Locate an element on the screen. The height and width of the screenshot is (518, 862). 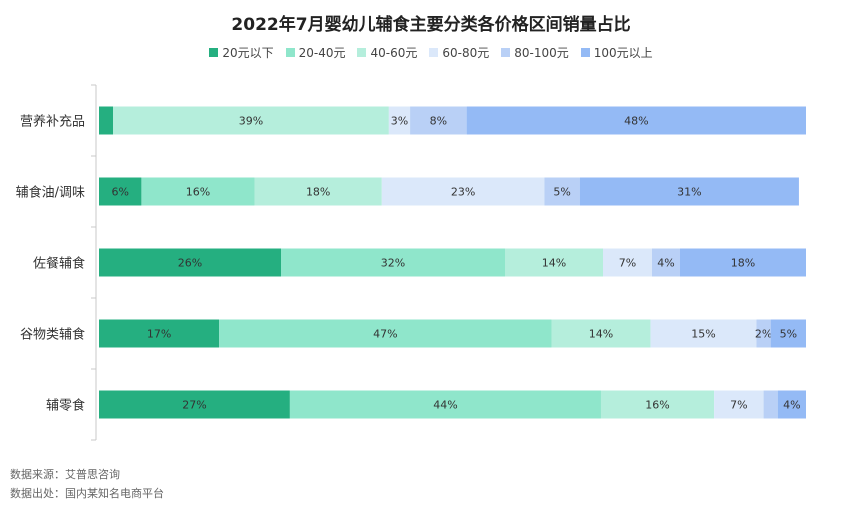
data-label: 44% is located at coordinates (445, 405).